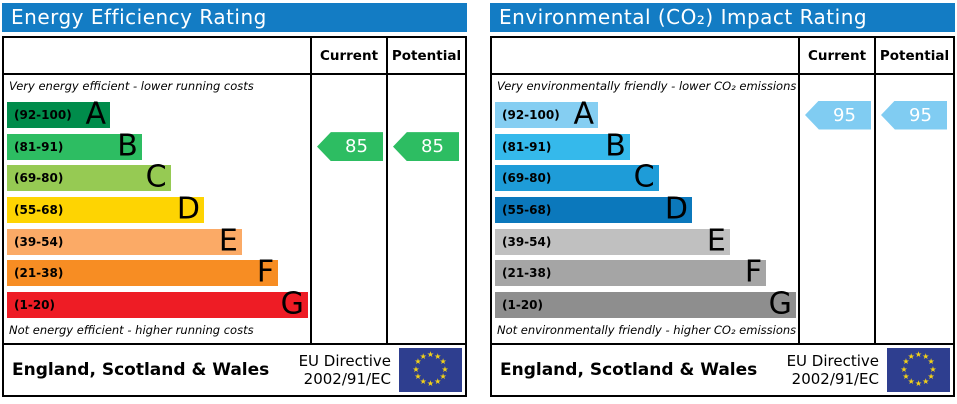 The image size is (957, 404). What do you see at coordinates (234, 17) in the screenshot?
I see `panel-title: Energy Efficiency Rating` at bounding box center [234, 17].